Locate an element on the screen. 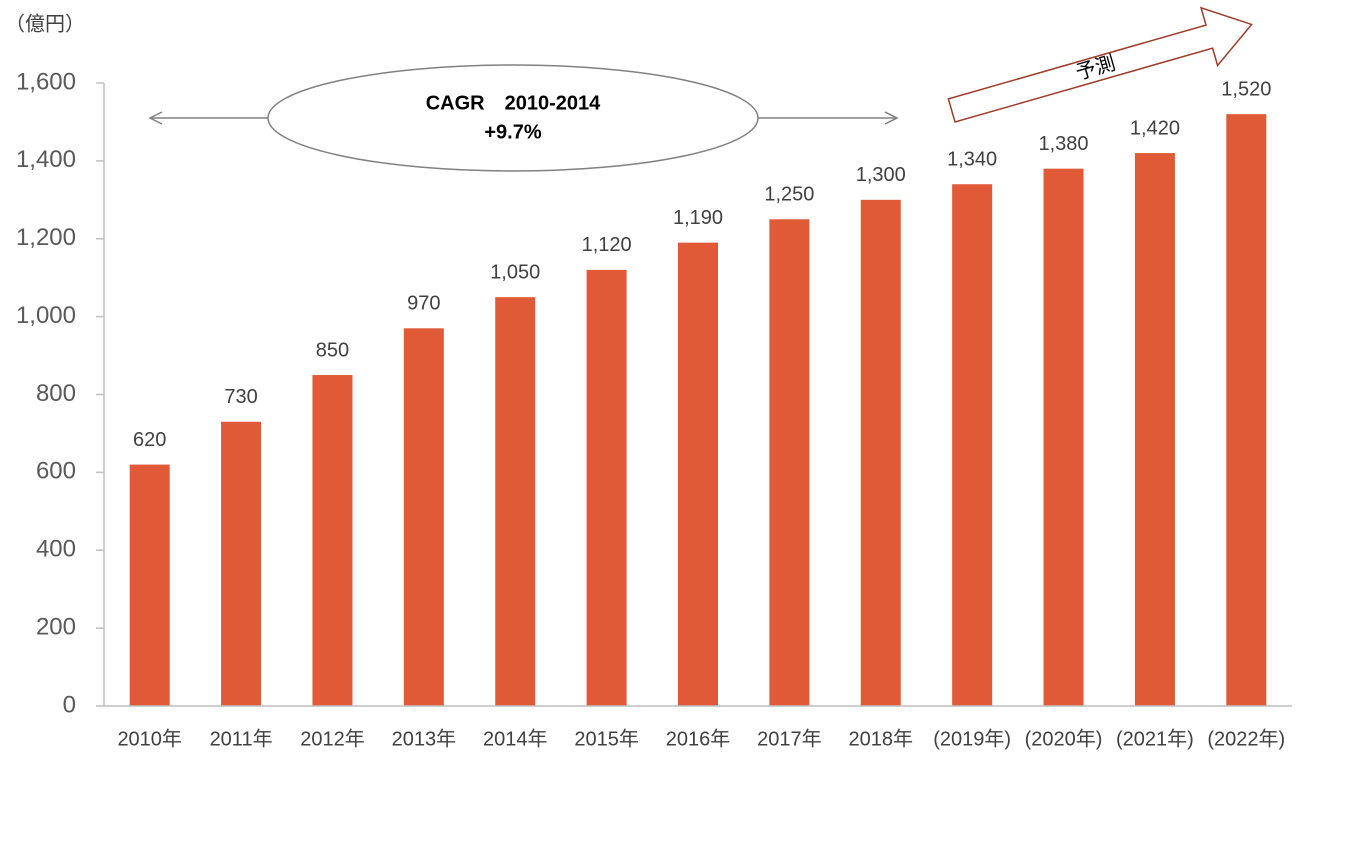 The width and height of the screenshot is (1351, 846). x-tick-label: (2021年) is located at coordinates (1155, 738).